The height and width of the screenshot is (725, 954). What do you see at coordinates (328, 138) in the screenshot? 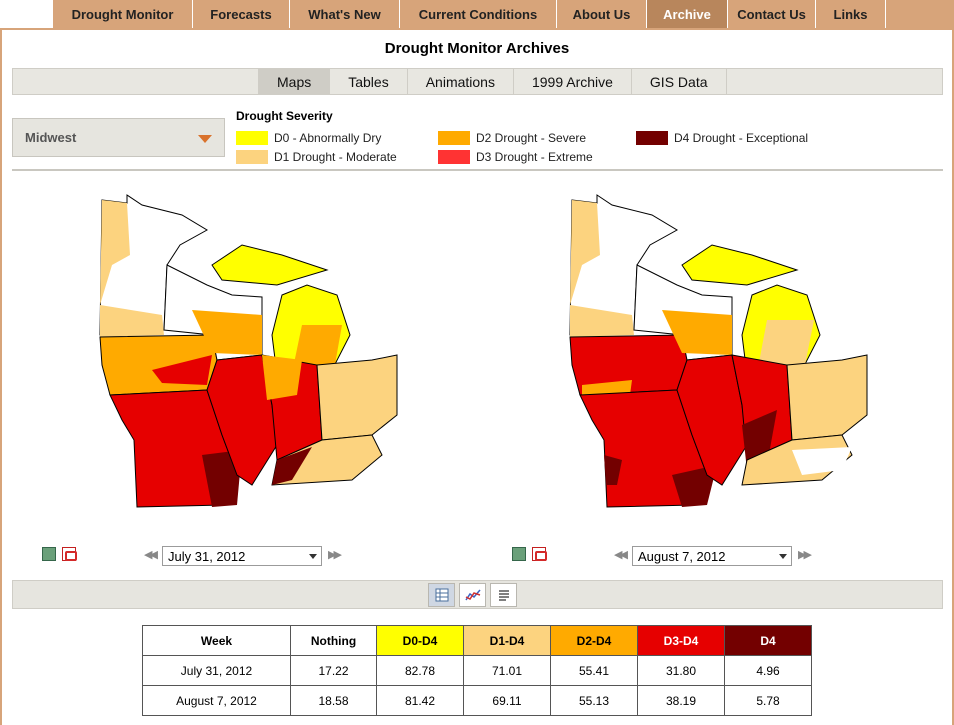
I see `legend-label-d0: D0 - Abnormally Dry` at bounding box center [328, 138].